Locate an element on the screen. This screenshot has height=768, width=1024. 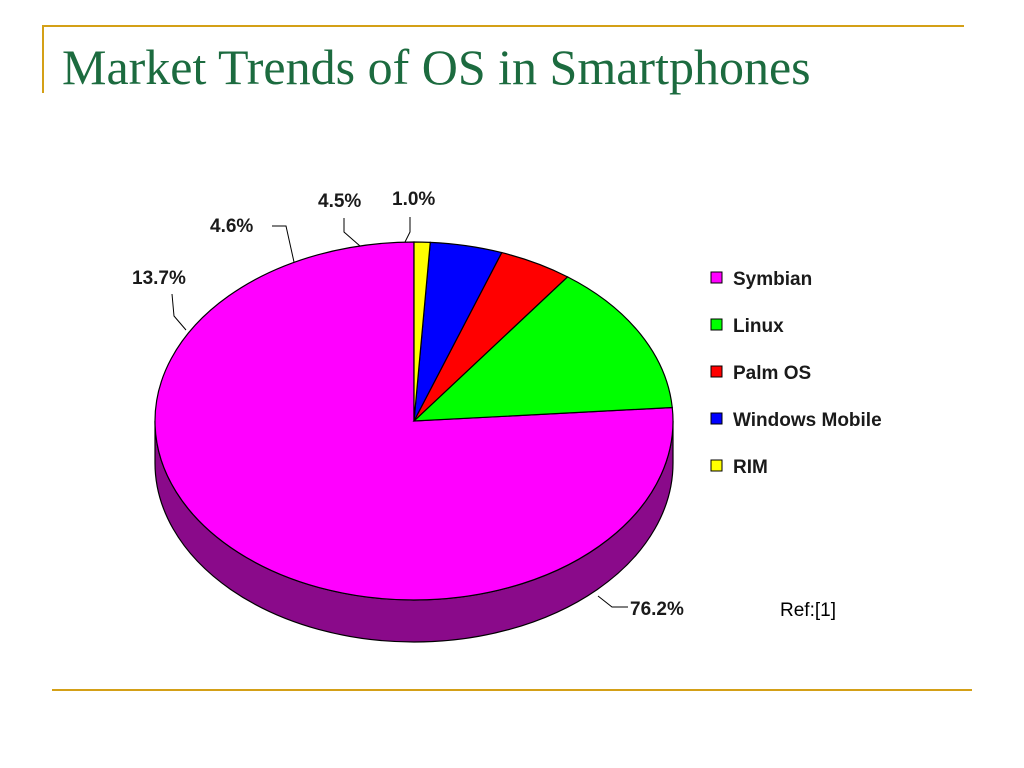
pct-label-windows-mobile: 4.5% is located at coordinates (339, 201).